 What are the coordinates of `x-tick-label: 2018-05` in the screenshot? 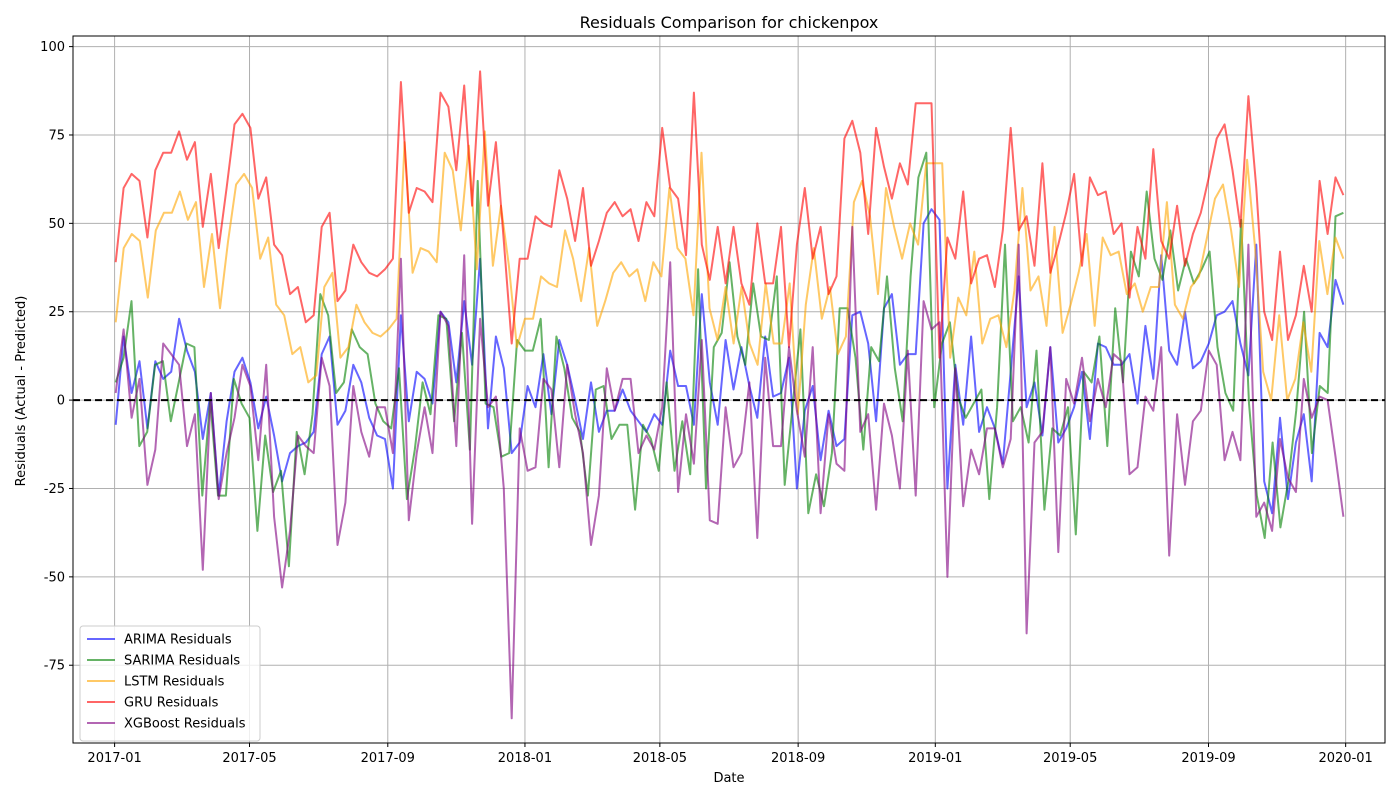 It's located at (660, 758).